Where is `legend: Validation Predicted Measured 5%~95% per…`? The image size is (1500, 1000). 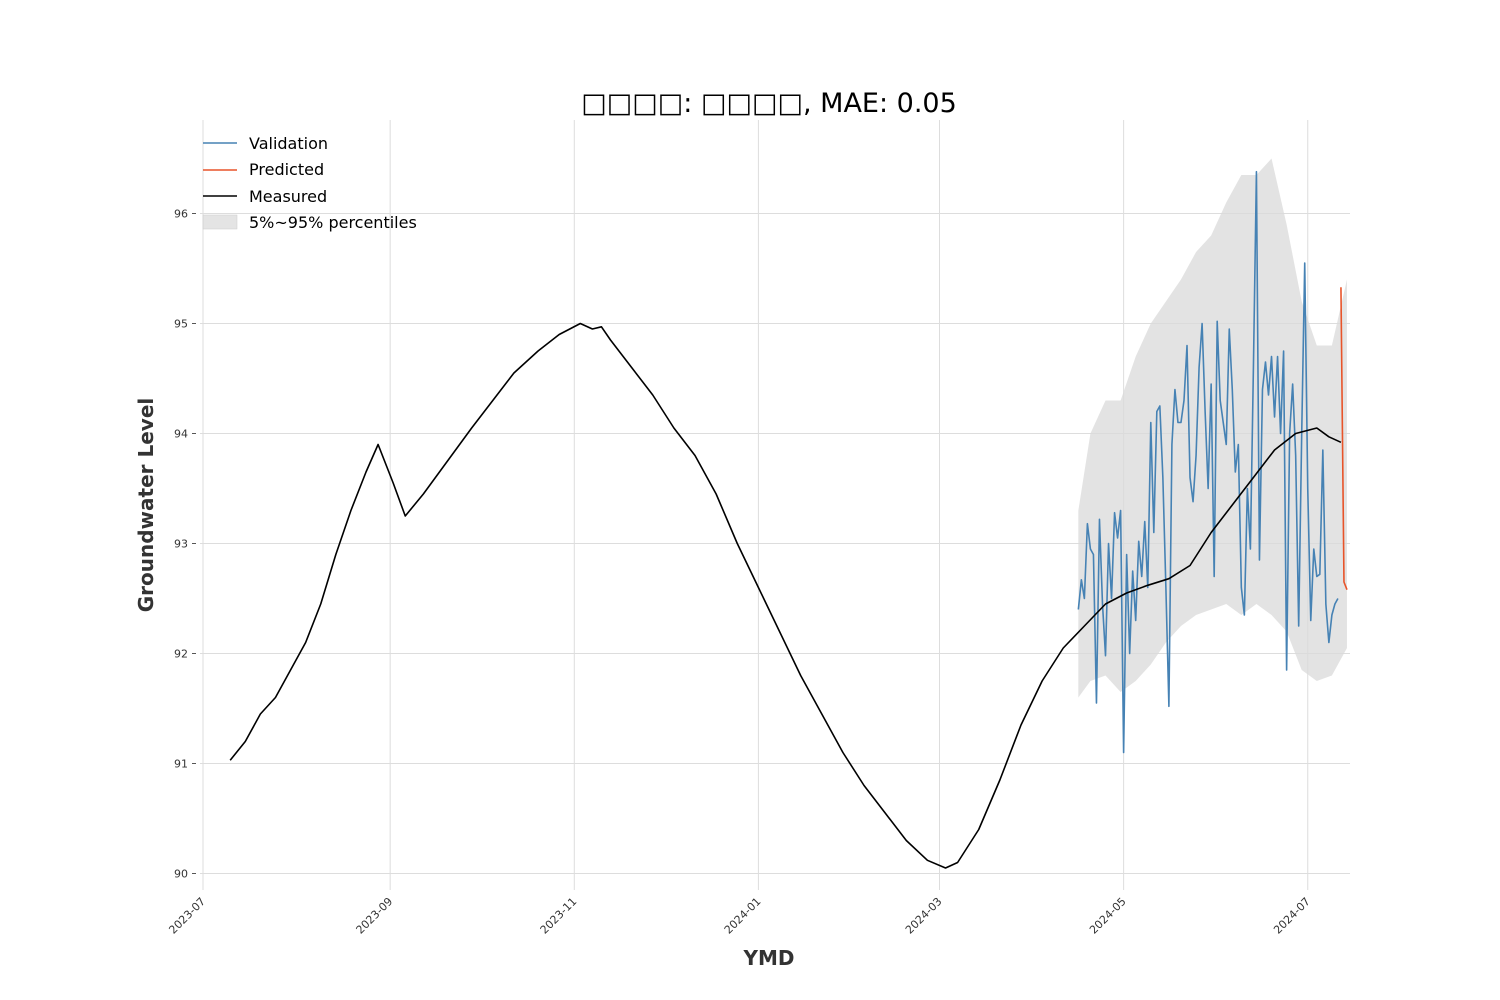
legend: Validation Predicted Measured 5%~95% per… is located at coordinates (309, 183).